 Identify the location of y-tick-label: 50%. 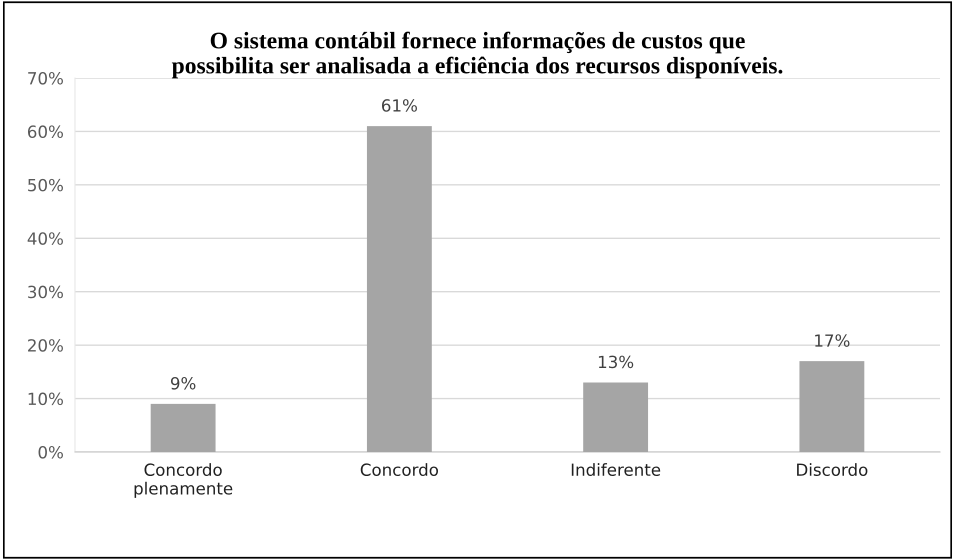
(45, 185).